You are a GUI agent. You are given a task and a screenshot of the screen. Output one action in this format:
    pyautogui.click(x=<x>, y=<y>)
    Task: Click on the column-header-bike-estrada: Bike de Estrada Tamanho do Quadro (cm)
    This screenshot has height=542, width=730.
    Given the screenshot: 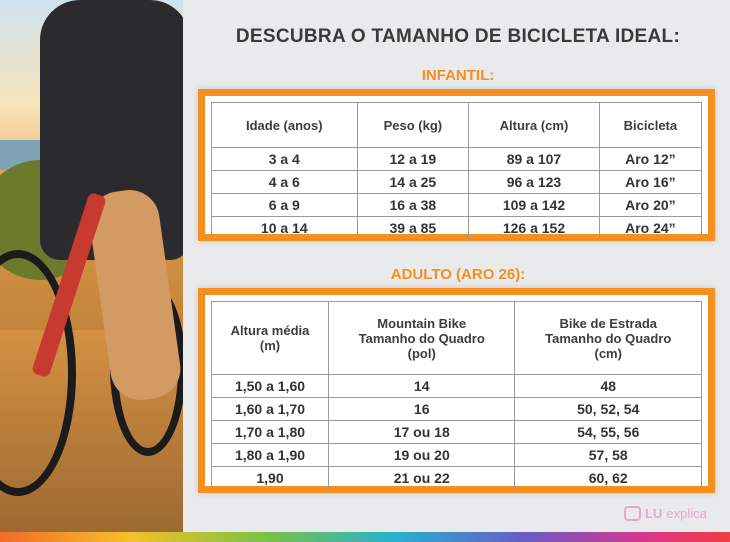 What is the action you would take?
    pyautogui.click(x=608, y=338)
    